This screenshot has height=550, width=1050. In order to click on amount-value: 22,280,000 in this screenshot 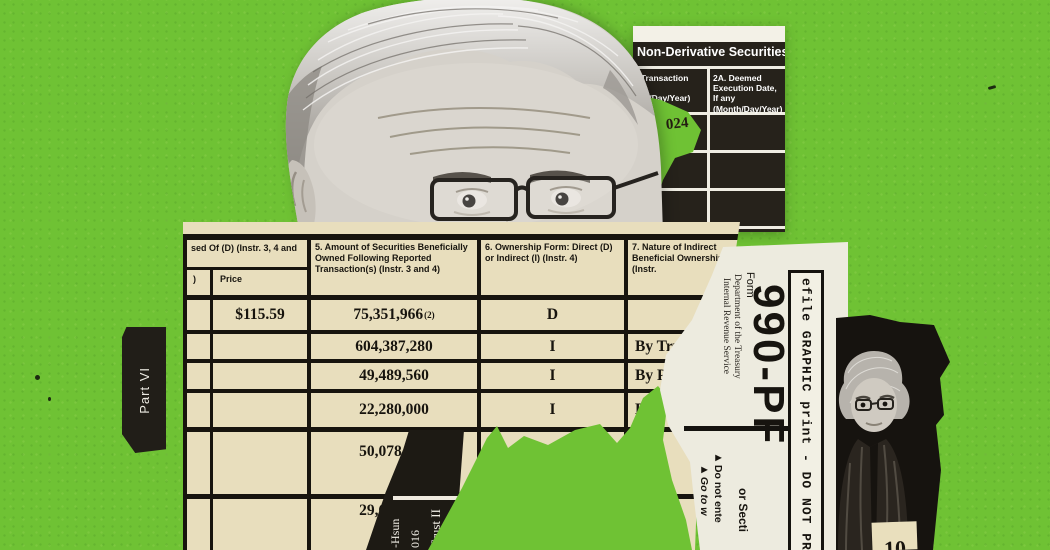, I will do `click(394, 409)`.